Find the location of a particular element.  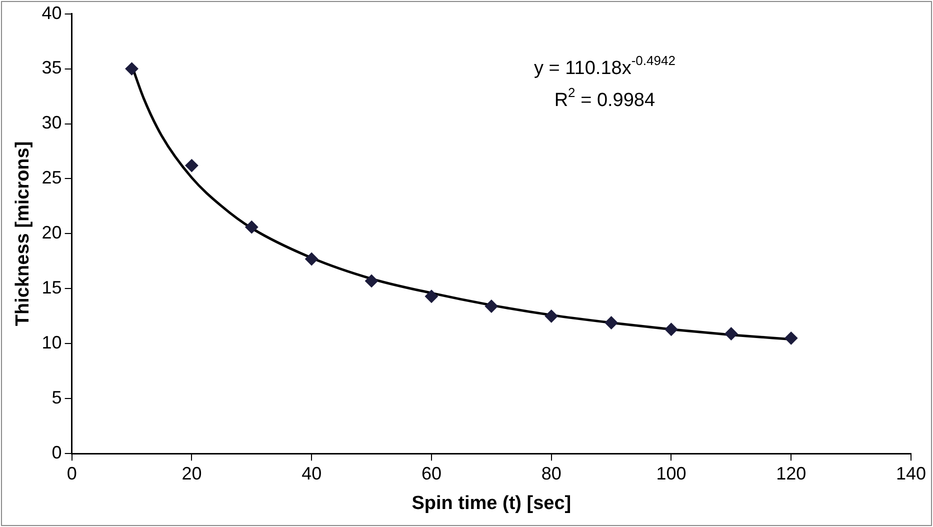

x-tick-label: 120 is located at coordinates (791, 473).